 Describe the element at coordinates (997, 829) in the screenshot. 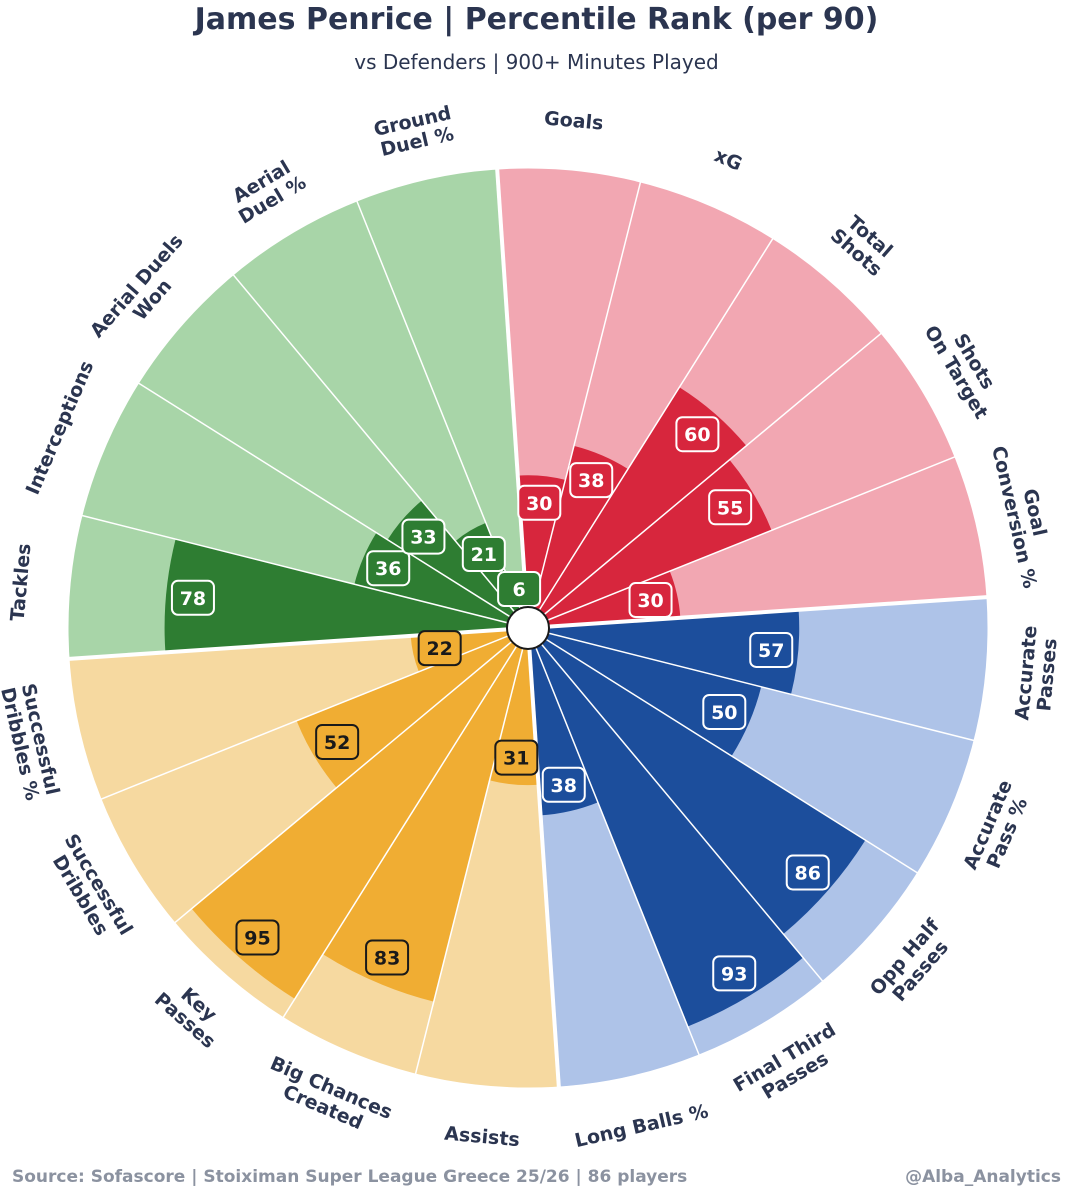

I see `slice-category-label: AccuratePass %` at that location.